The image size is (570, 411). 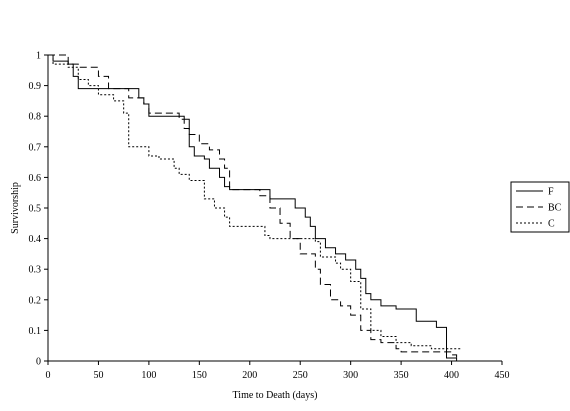 What do you see at coordinates (35, 86) in the screenshot?
I see `y-tick-label: 0.9` at bounding box center [35, 86].